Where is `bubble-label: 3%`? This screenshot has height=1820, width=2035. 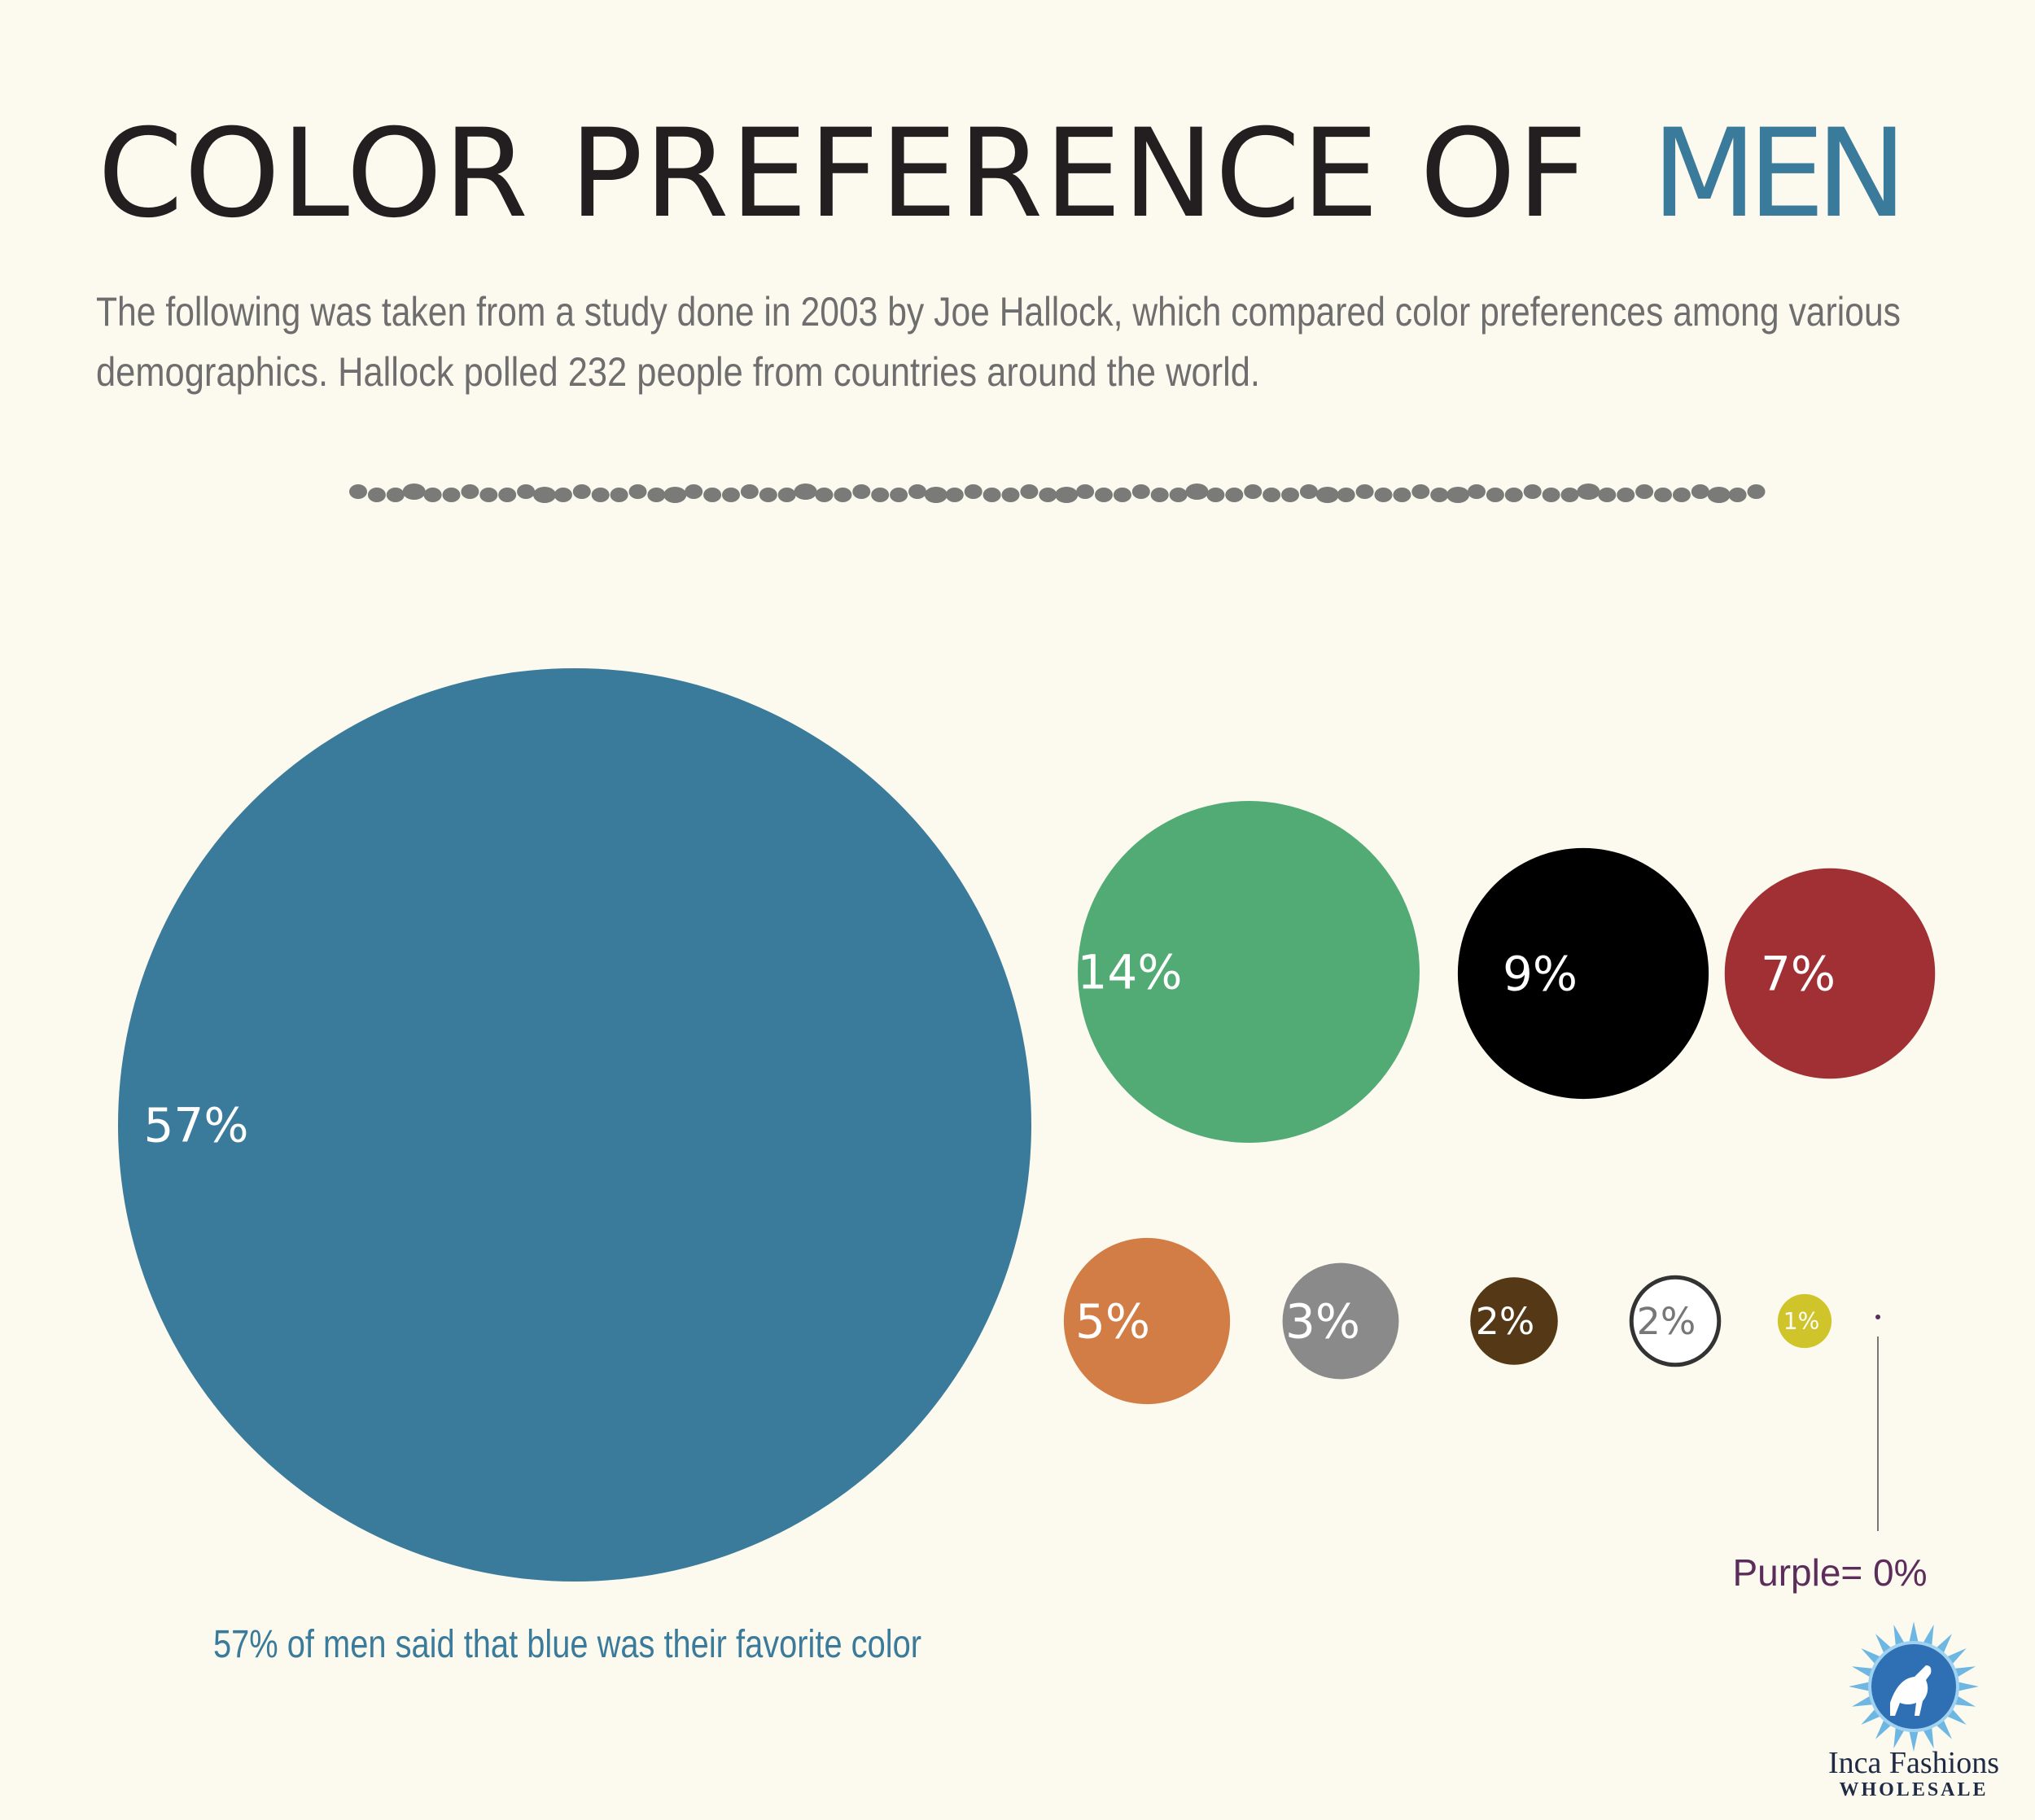
bubble-label: 3% is located at coordinates (1322, 1321).